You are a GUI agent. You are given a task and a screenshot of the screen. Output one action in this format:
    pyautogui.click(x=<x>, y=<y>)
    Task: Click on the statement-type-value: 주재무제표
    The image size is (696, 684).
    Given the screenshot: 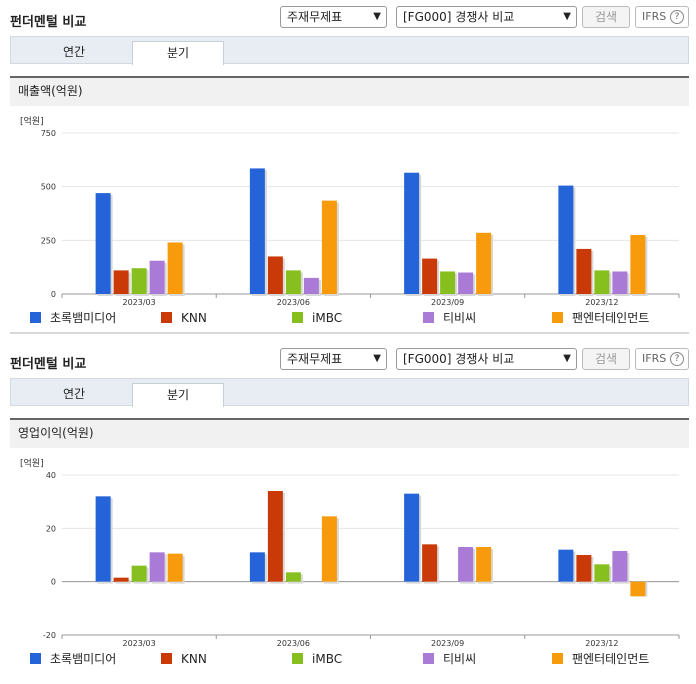 What is the action you would take?
    pyautogui.click(x=315, y=359)
    